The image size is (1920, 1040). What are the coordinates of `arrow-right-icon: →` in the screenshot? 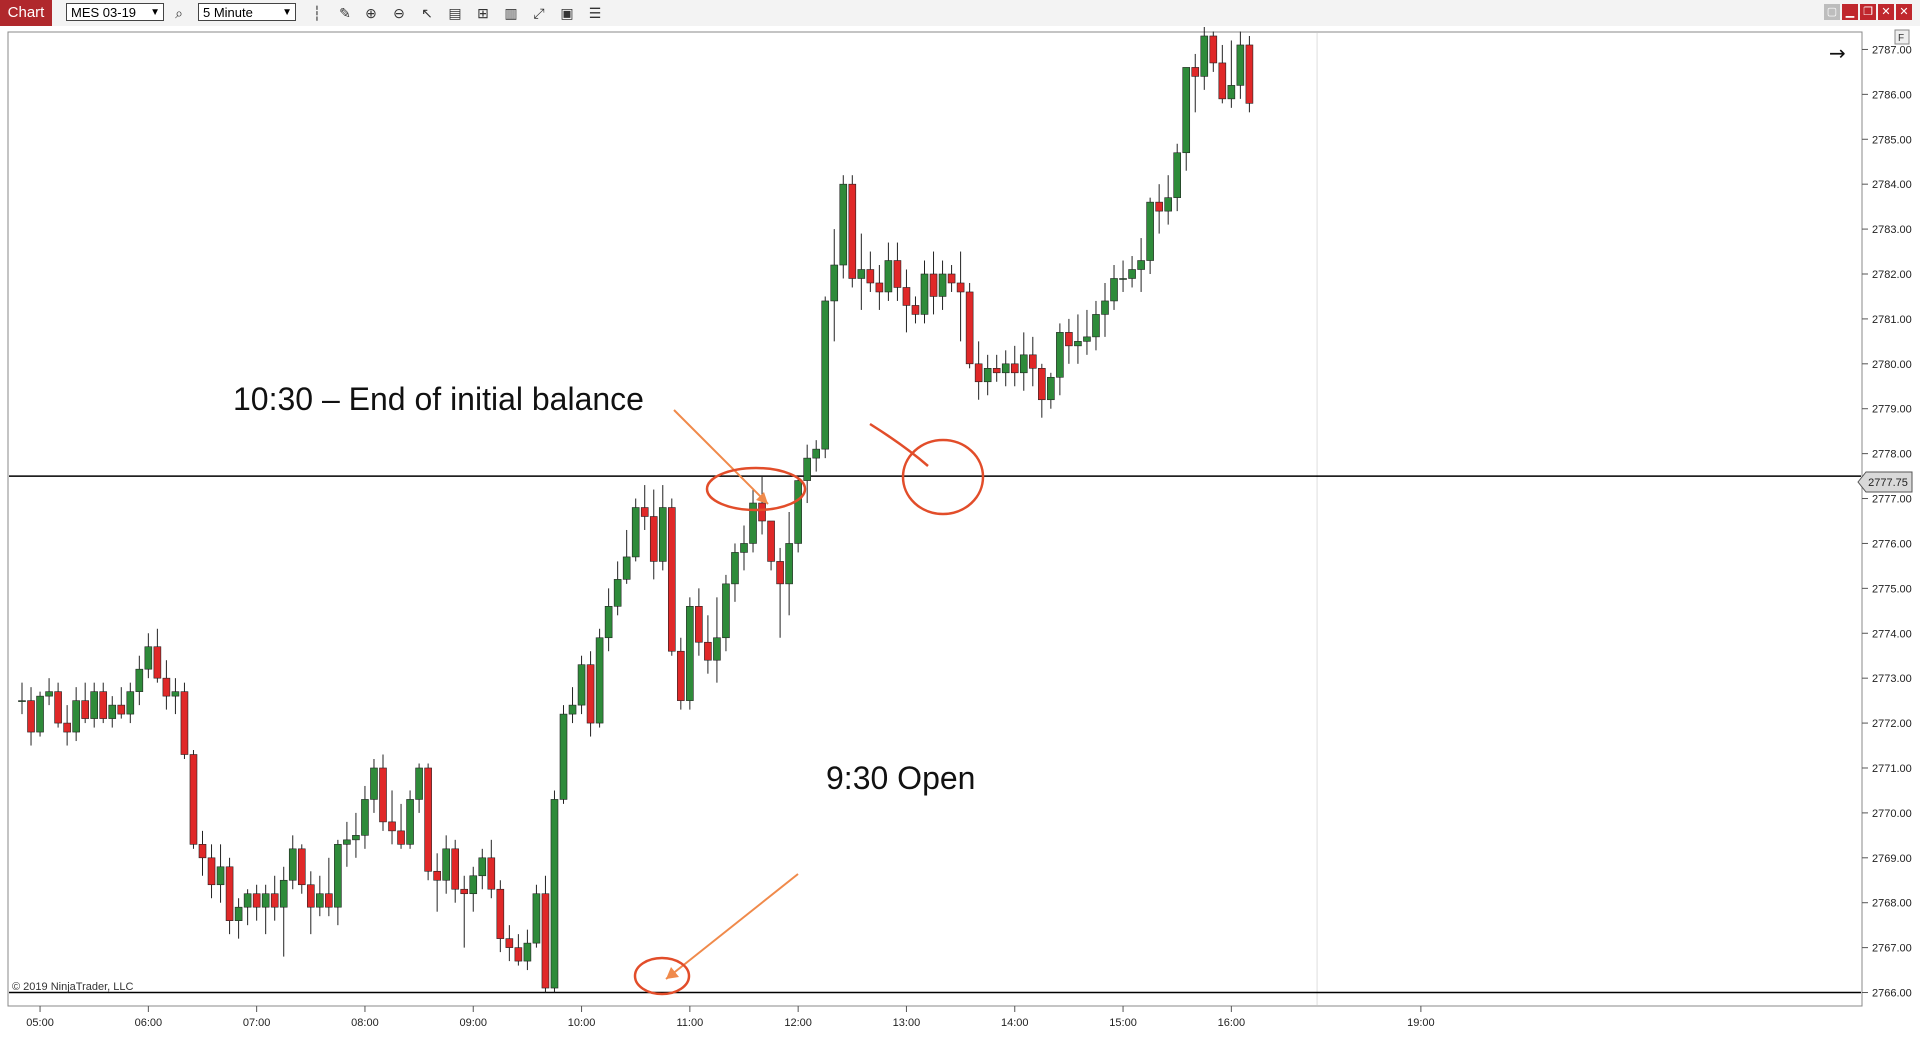 It's located at (1837, 53).